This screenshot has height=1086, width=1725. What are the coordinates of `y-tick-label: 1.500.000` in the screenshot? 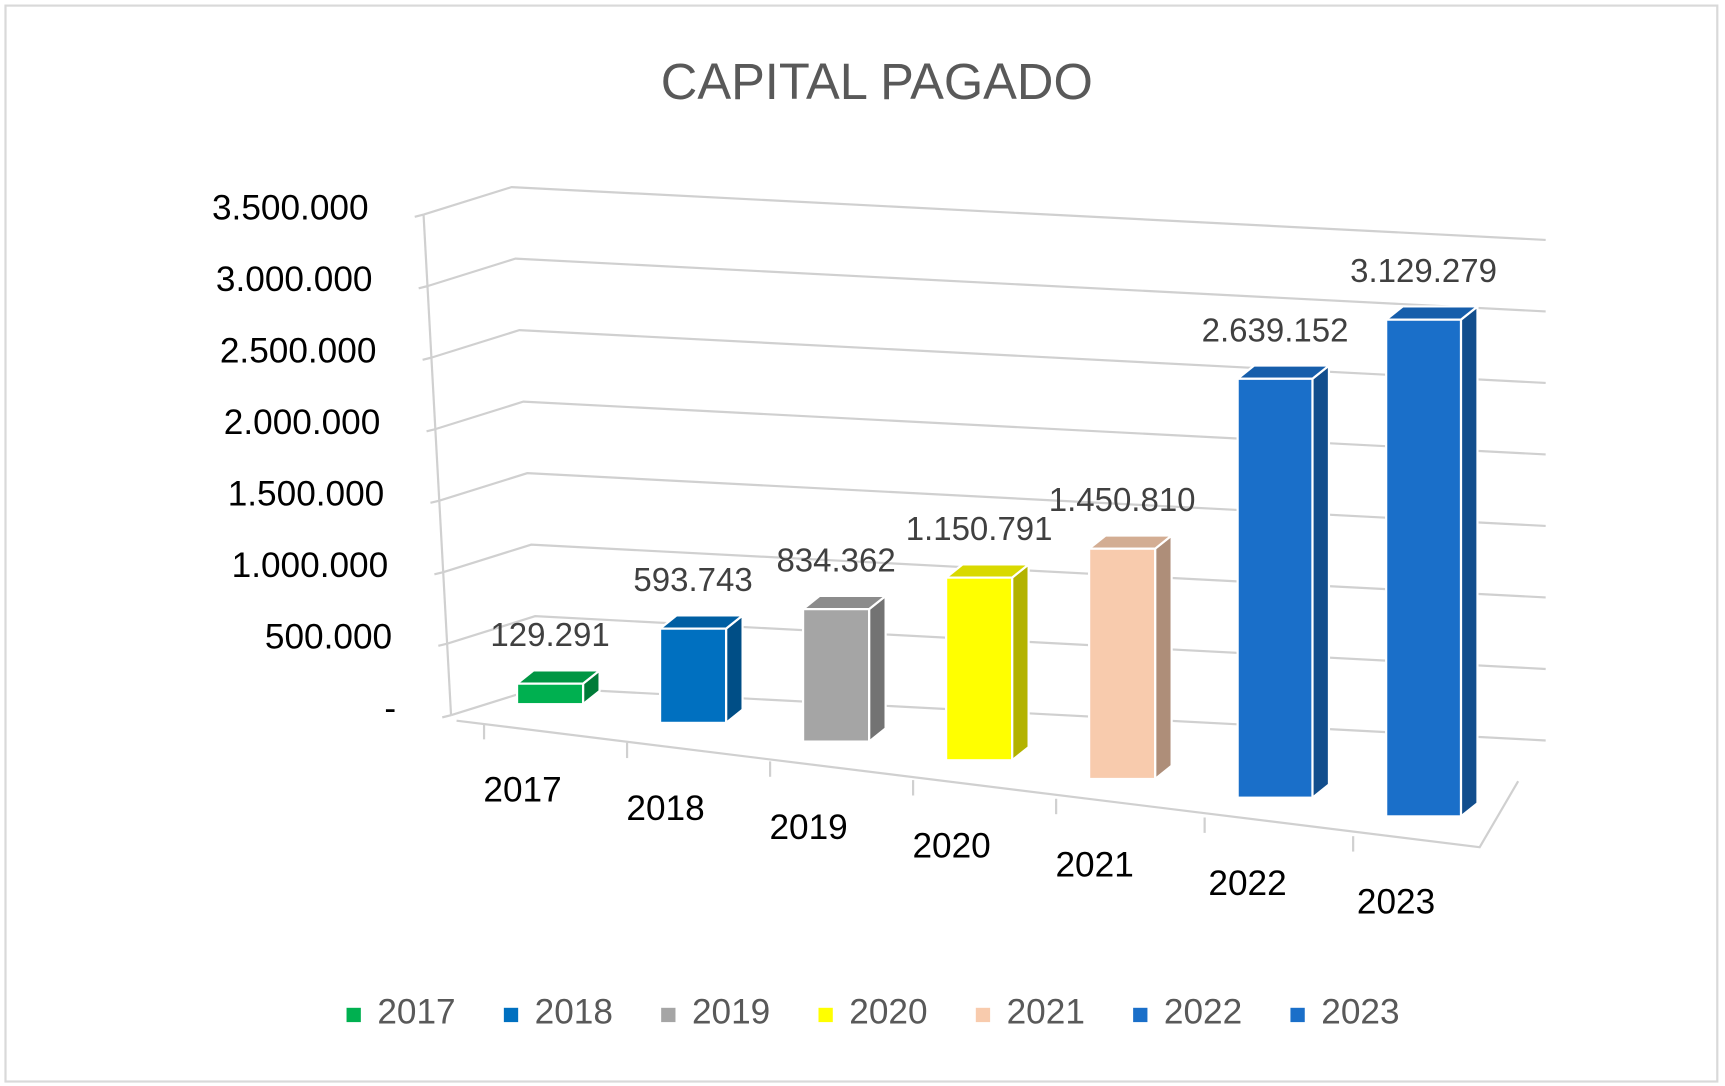 It's located at (306, 494).